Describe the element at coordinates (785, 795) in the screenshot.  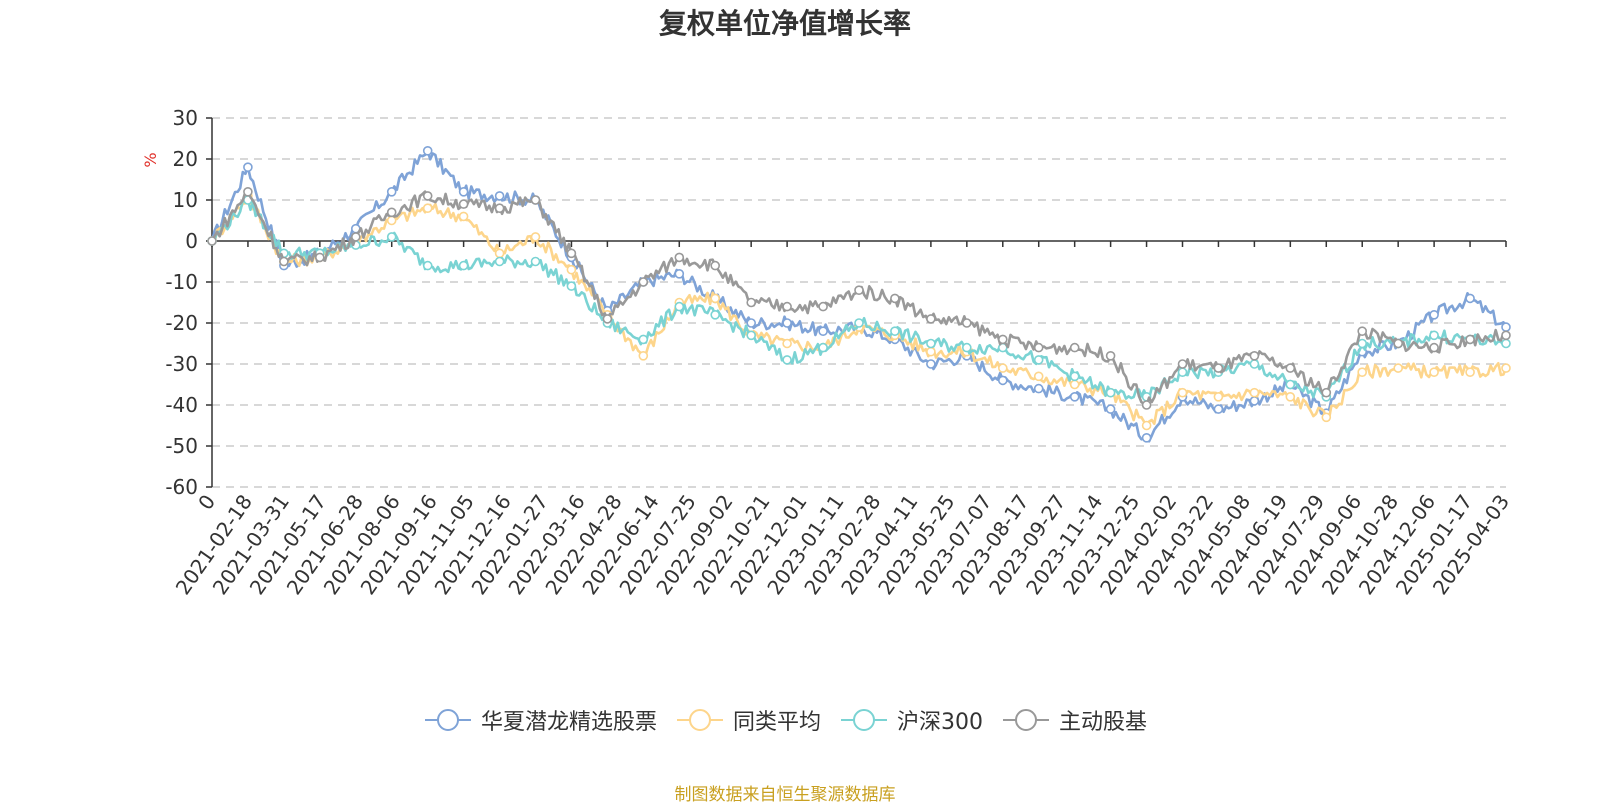
I see `source-note: 制图数据来自恒生聚源数据库` at that location.